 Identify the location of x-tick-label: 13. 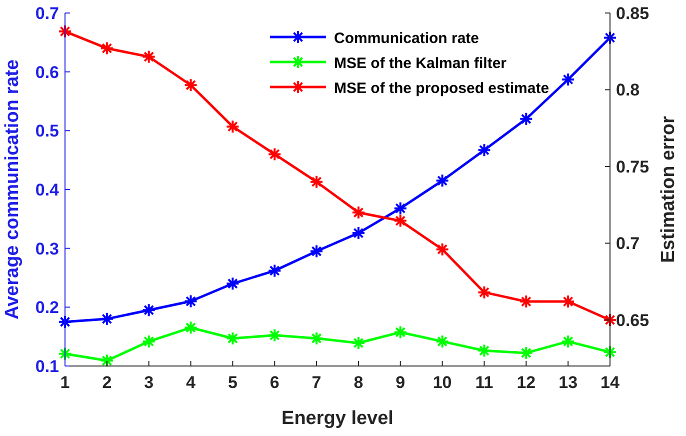
(568, 382).